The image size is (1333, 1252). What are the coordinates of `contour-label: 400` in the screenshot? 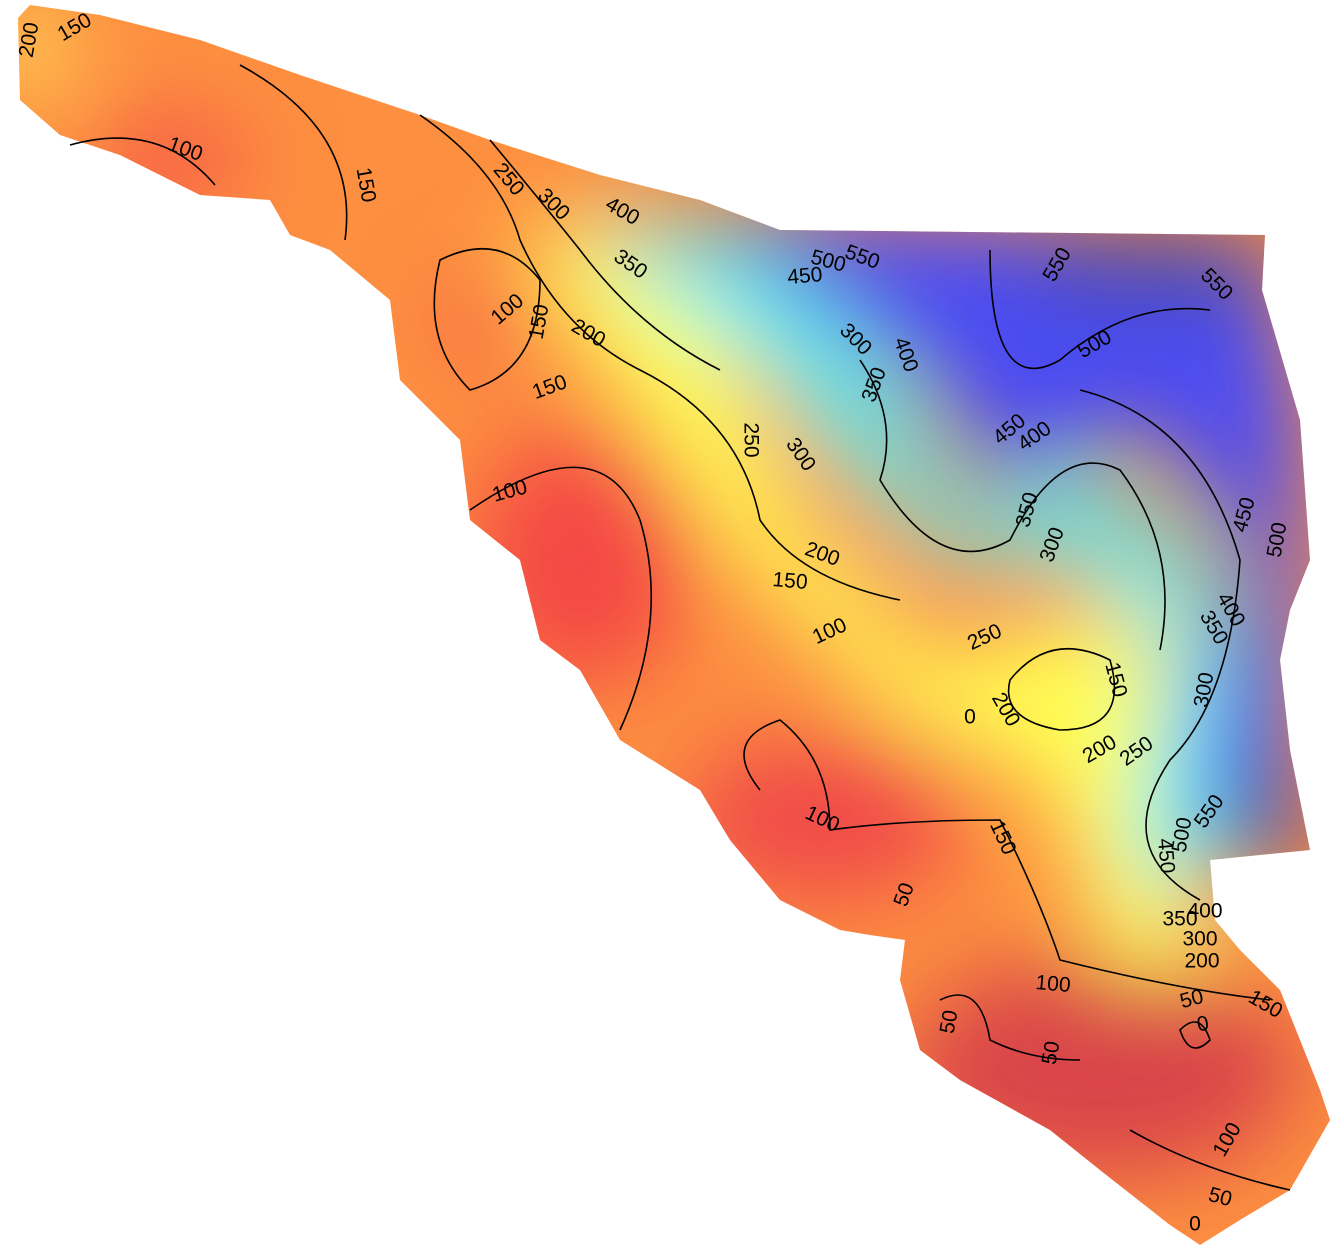 It's located at (1204, 911).